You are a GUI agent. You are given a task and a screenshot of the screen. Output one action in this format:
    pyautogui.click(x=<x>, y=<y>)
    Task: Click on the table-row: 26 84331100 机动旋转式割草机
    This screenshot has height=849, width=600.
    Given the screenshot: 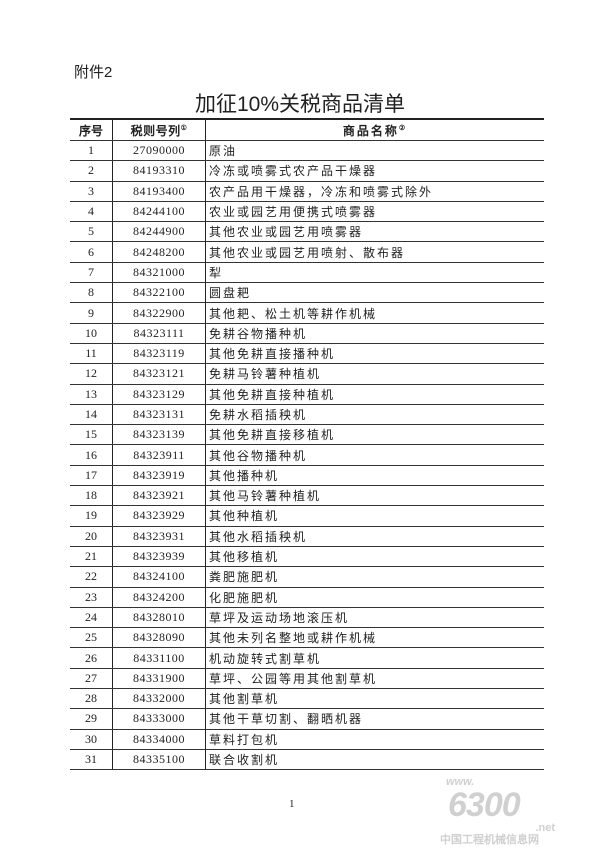 What is the action you would take?
    pyautogui.click(x=307, y=658)
    